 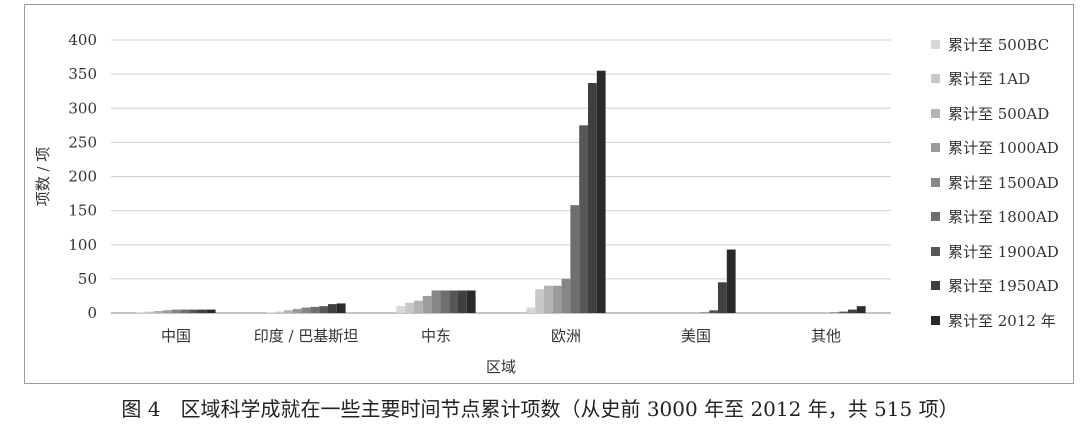 What do you see at coordinates (826, 336) in the screenshot?
I see `x-category-label: 其他` at bounding box center [826, 336].